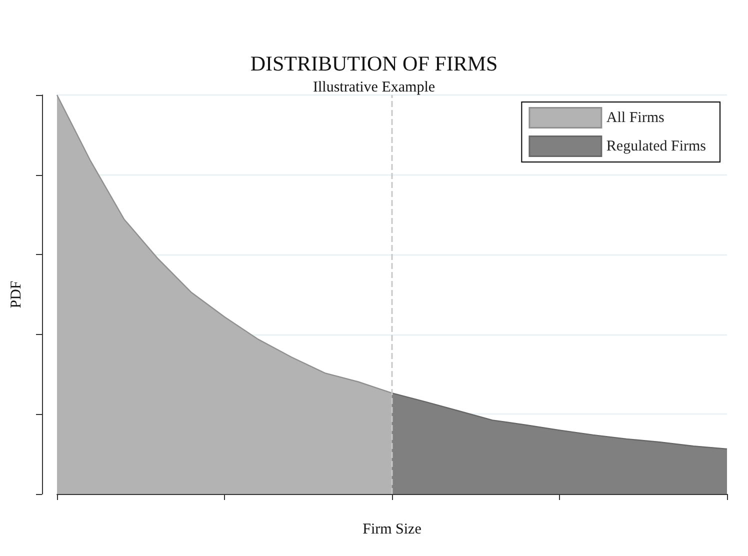 This screenshot has height=556, width=748. Describe the element at coordinates (16, 294) in the screenshot. I see `y-axis-title: PDF` at that location.